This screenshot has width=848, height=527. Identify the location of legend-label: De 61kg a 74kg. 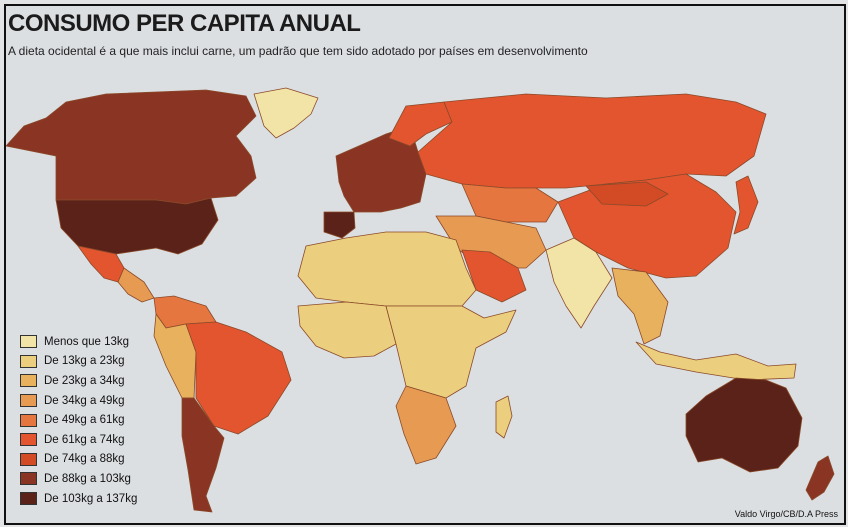
(84, 439).